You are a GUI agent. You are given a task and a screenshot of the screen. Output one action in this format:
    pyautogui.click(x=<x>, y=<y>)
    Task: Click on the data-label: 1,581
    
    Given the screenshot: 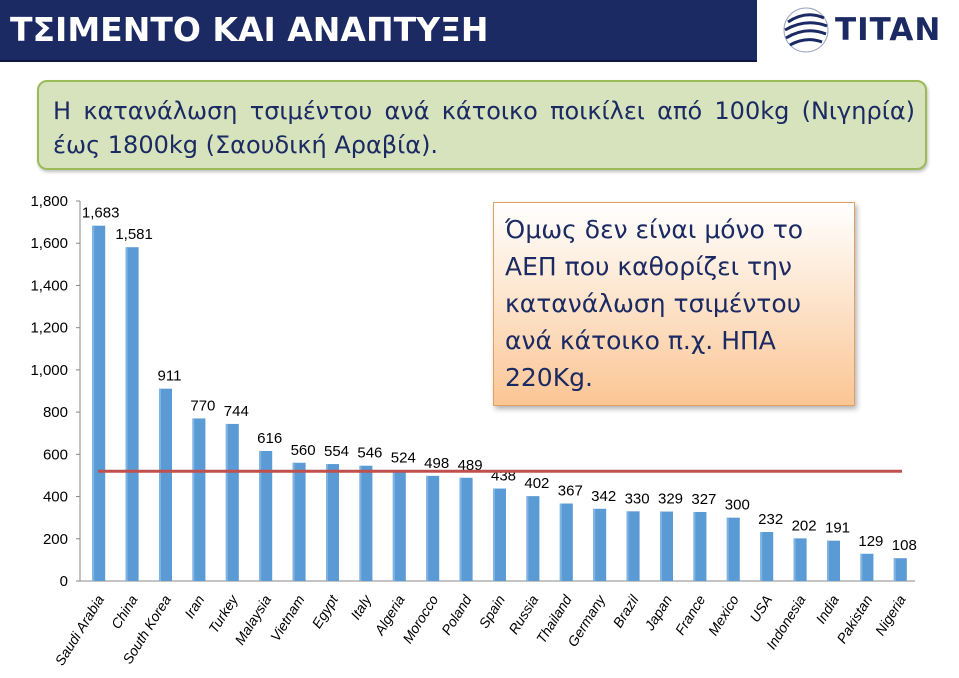 What is the action you would take?
    pyautogui.click(x=134, y=234)
    